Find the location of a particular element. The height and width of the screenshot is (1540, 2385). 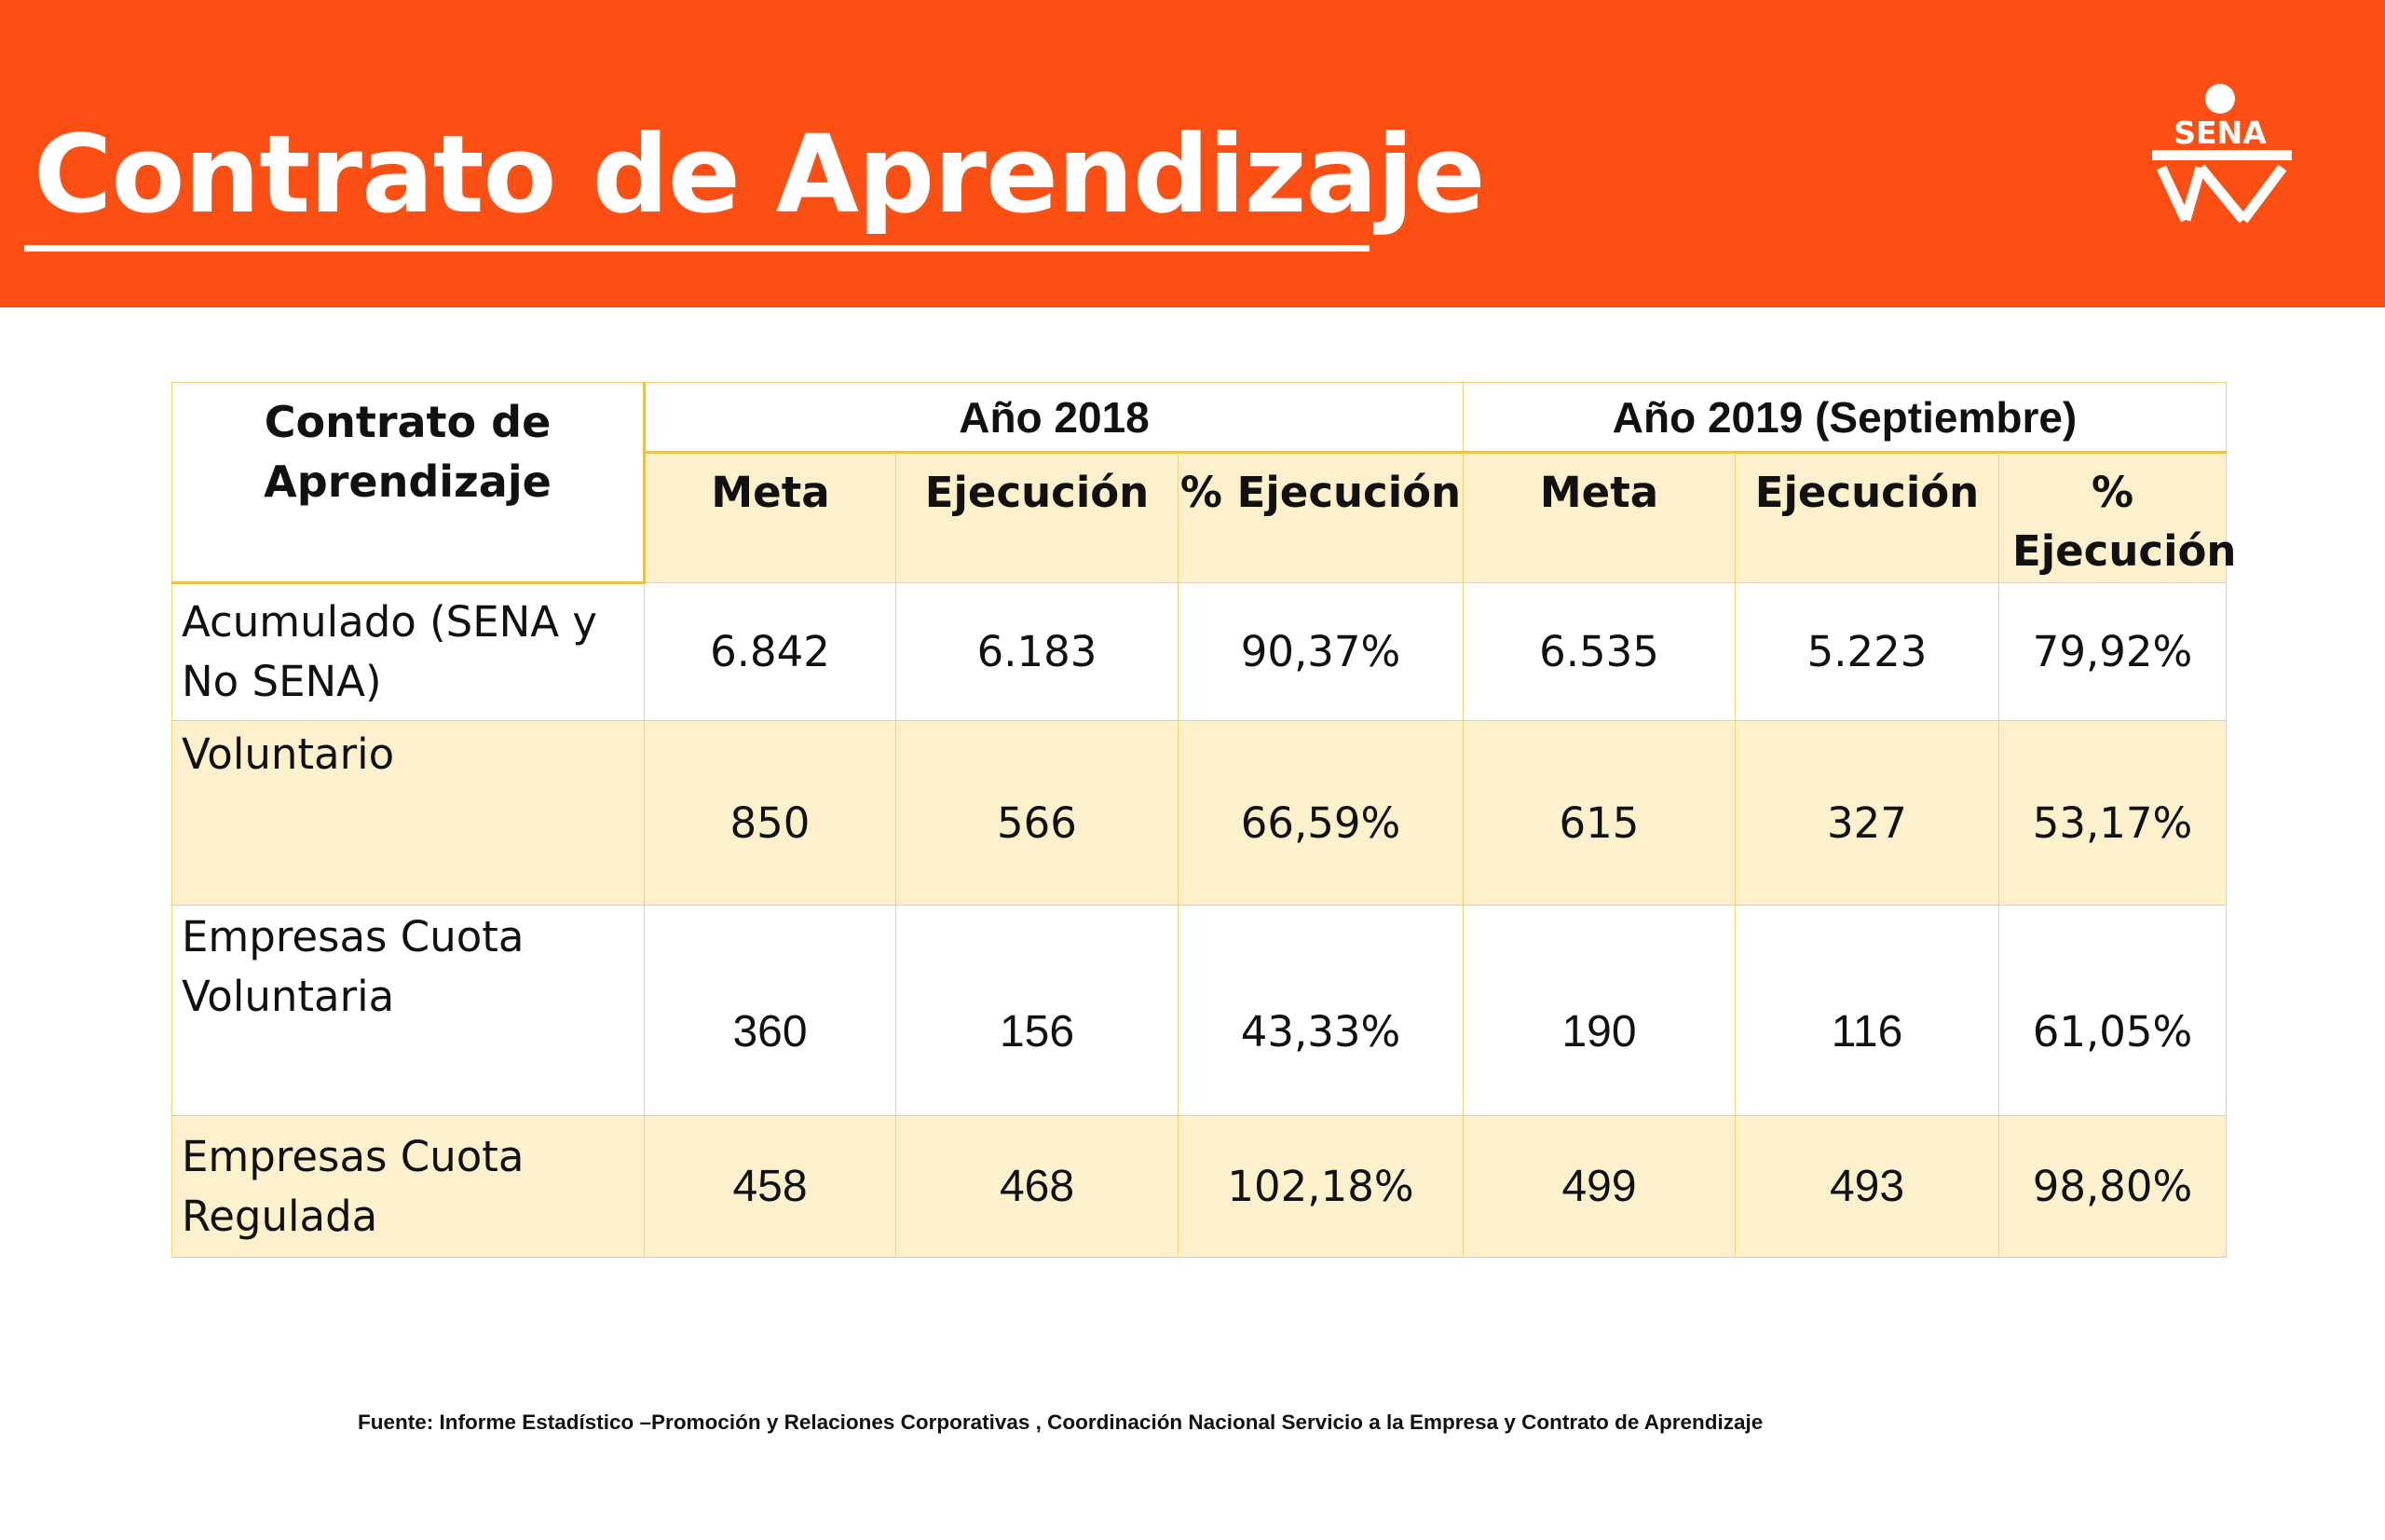

row-label: Empresas Cuota Voluntaria is located at coordinates (408, 1010).